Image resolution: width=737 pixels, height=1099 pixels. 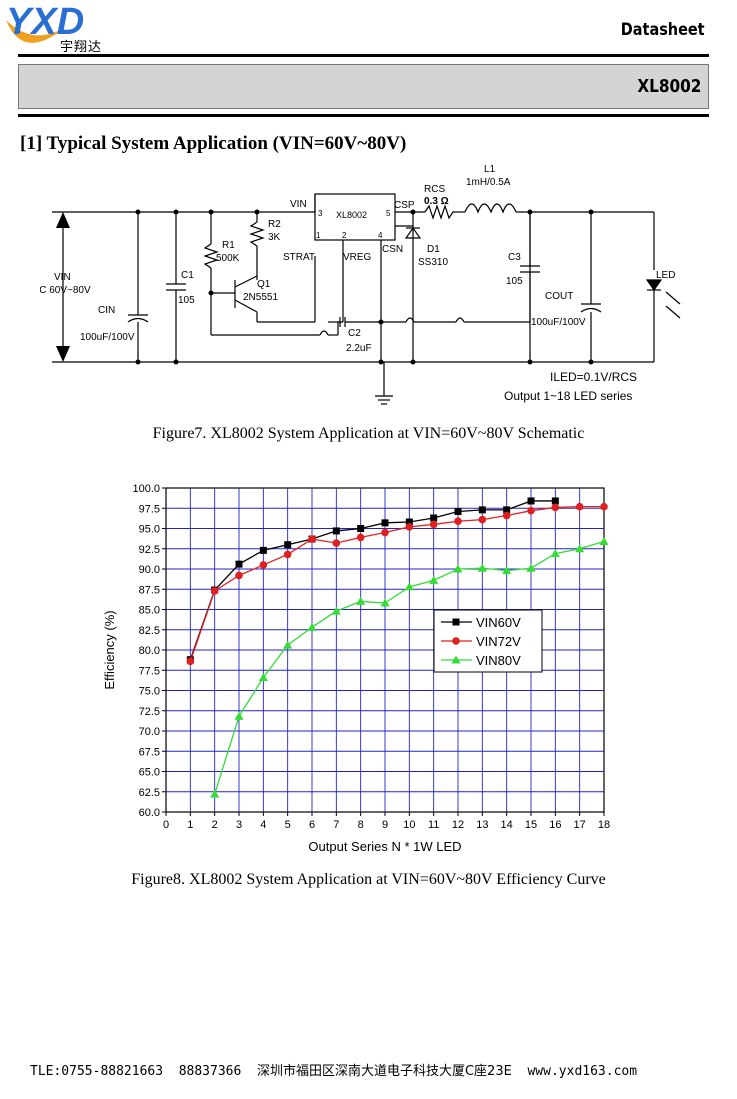 What do you see at coordinates (45, 22) in the screenshot?
I see `logo-text: YXD` at bounding box center [45, 22].